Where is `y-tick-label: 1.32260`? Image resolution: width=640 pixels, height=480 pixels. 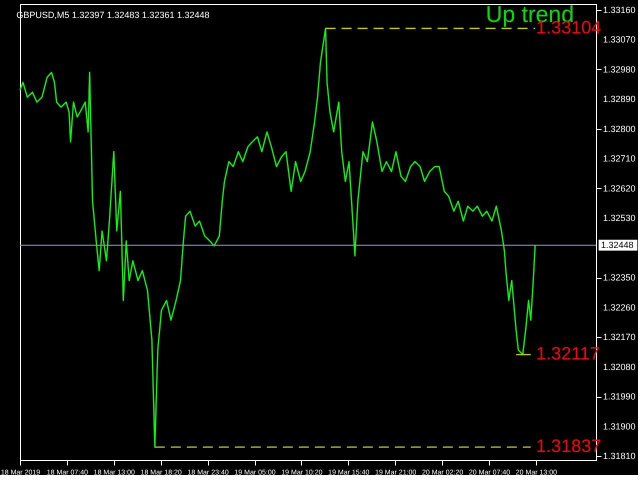 y-tick-label: 1.32260 is located at coordinates (619, 307).